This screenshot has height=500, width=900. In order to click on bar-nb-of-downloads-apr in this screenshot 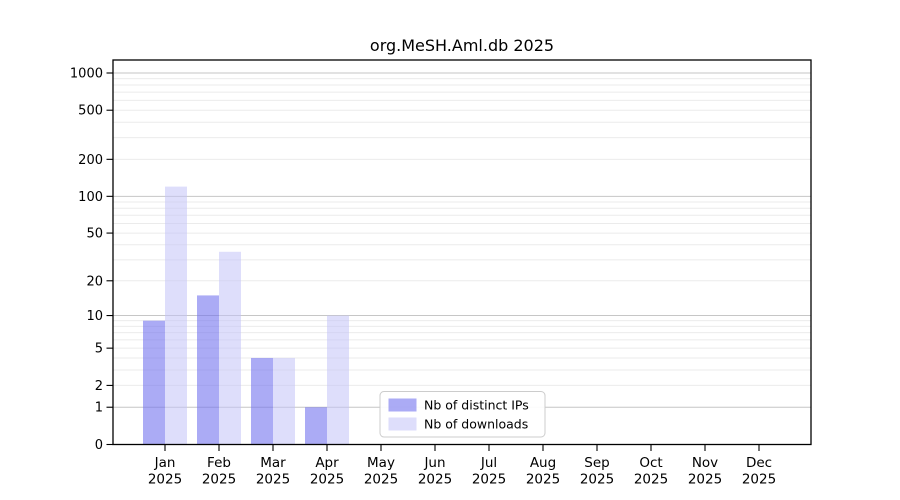, I will do `click(338, 380)`.